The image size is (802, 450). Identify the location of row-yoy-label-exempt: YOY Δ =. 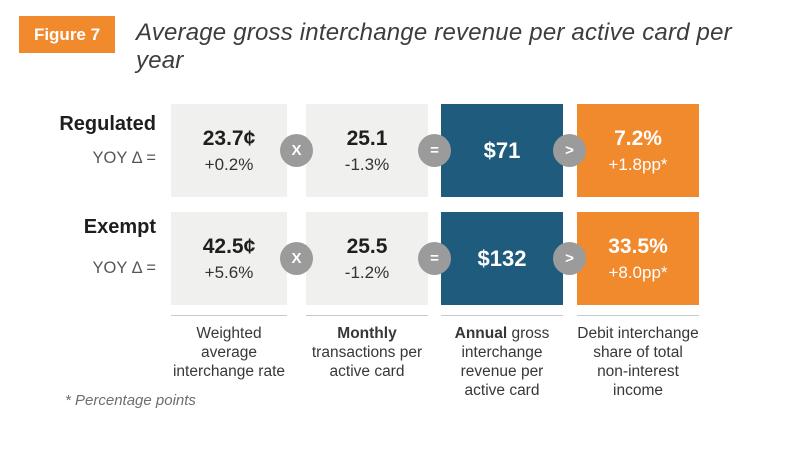
(124, 268).